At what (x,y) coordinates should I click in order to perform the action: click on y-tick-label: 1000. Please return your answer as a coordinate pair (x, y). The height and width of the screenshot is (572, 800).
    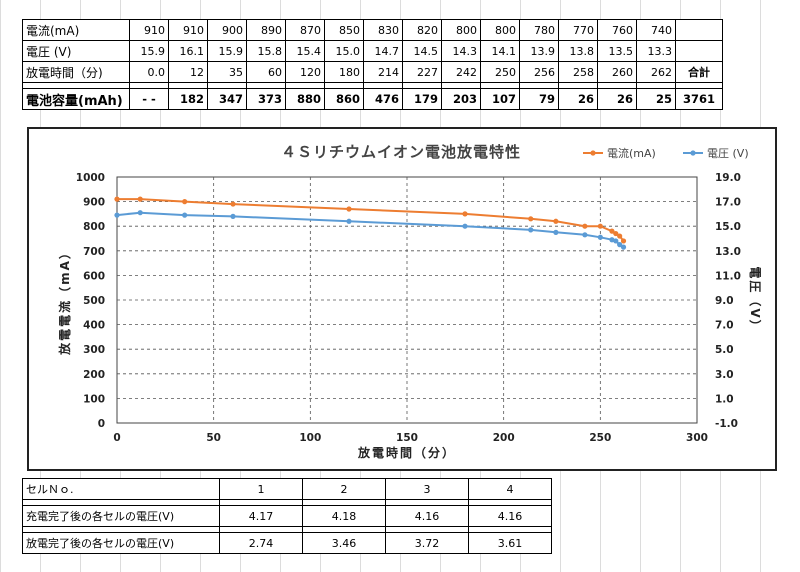
    Looking at the image, I should click on (90, 178).